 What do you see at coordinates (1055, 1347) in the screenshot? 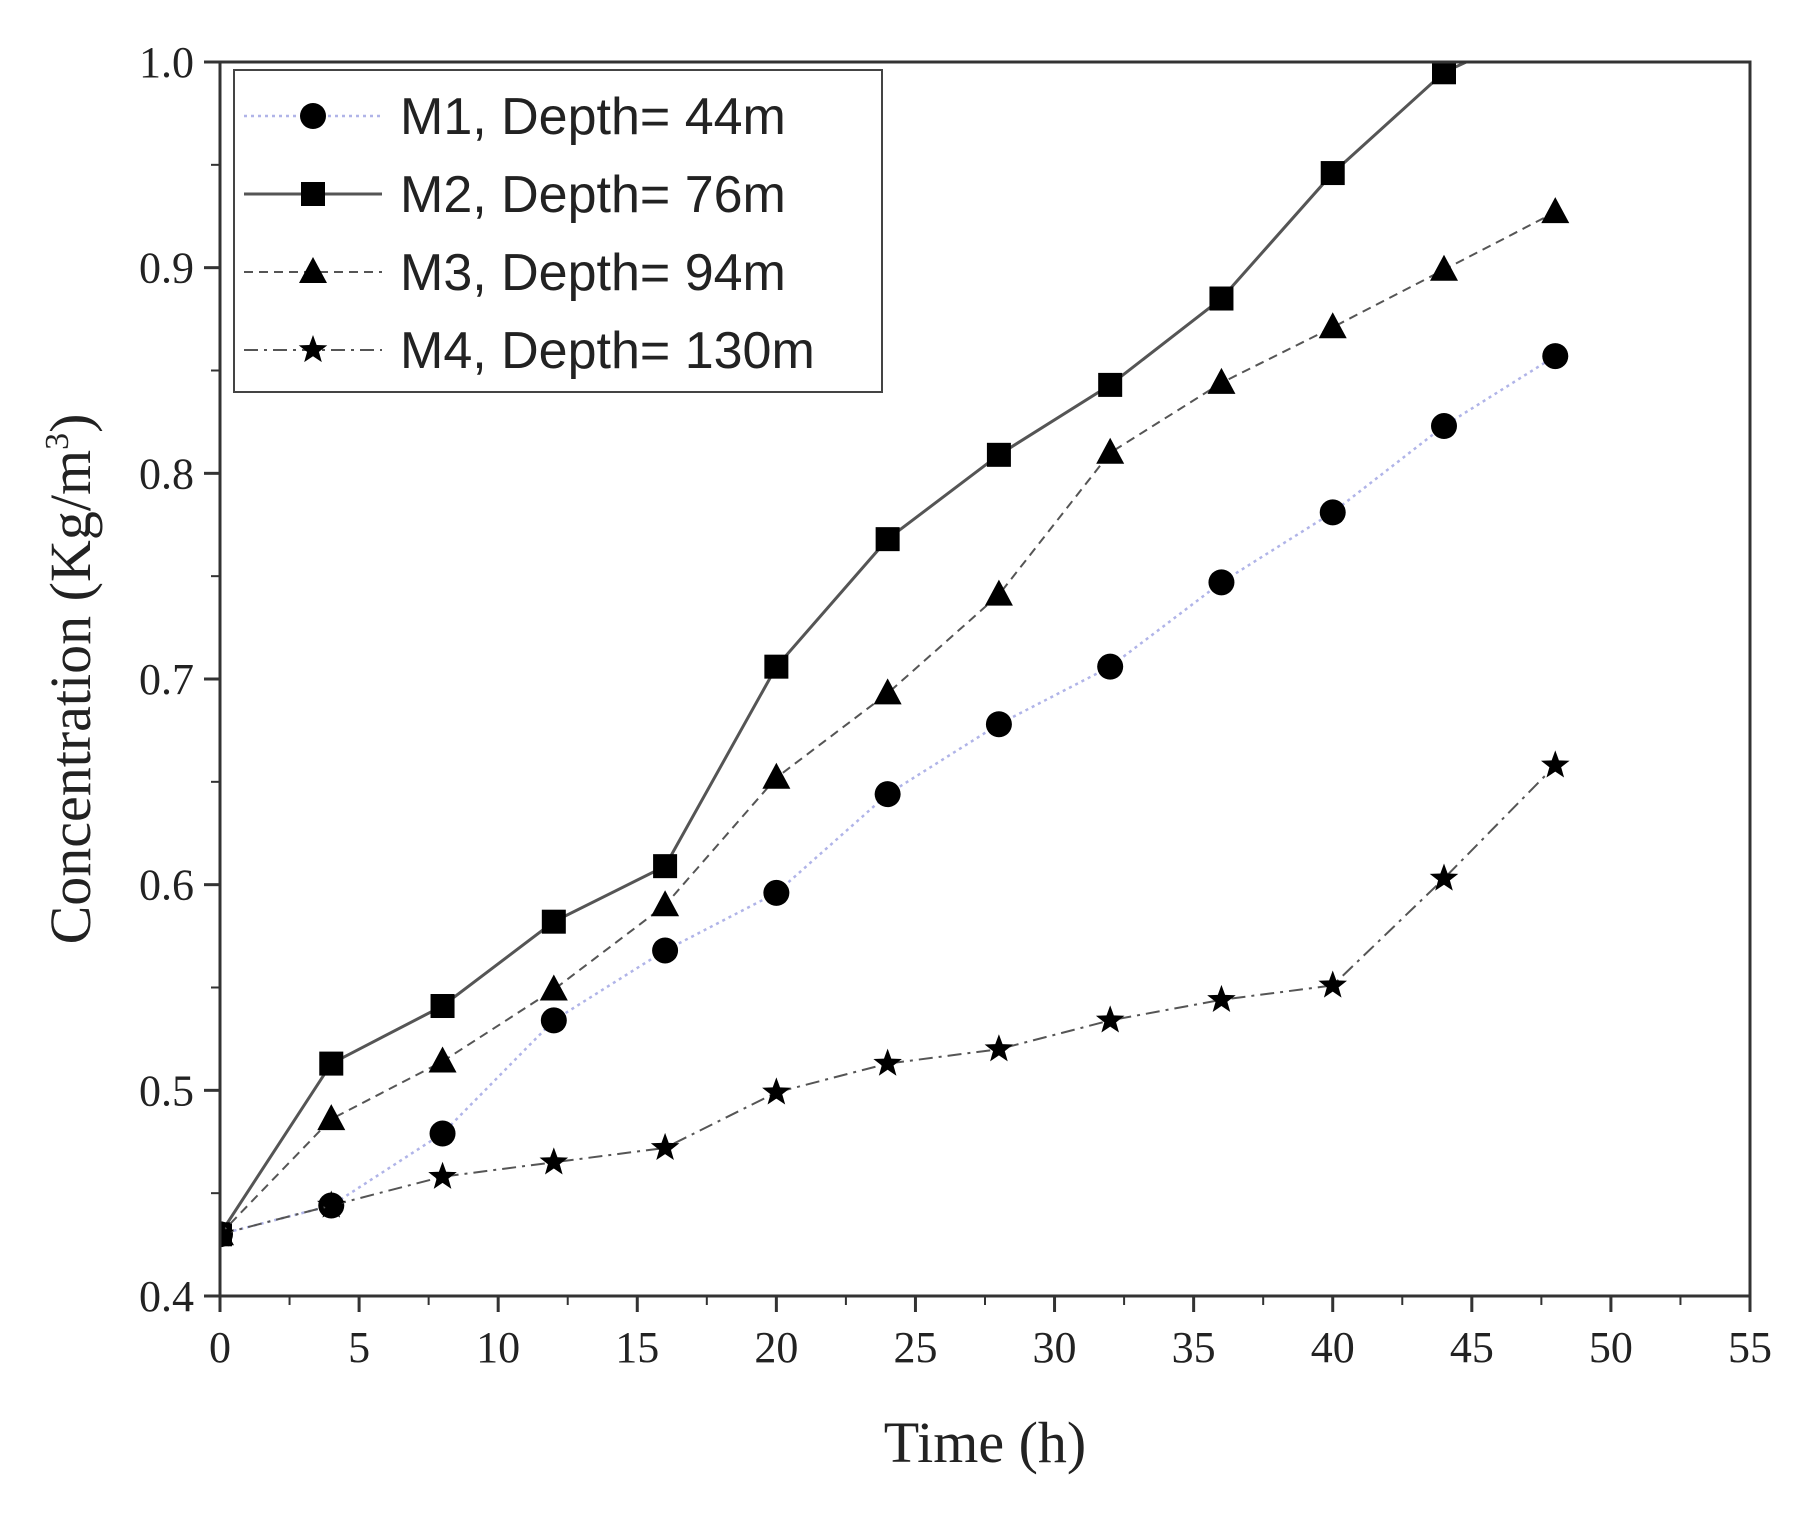
I see `x-tick-label: 30` at bounding box center [1055, 1347].